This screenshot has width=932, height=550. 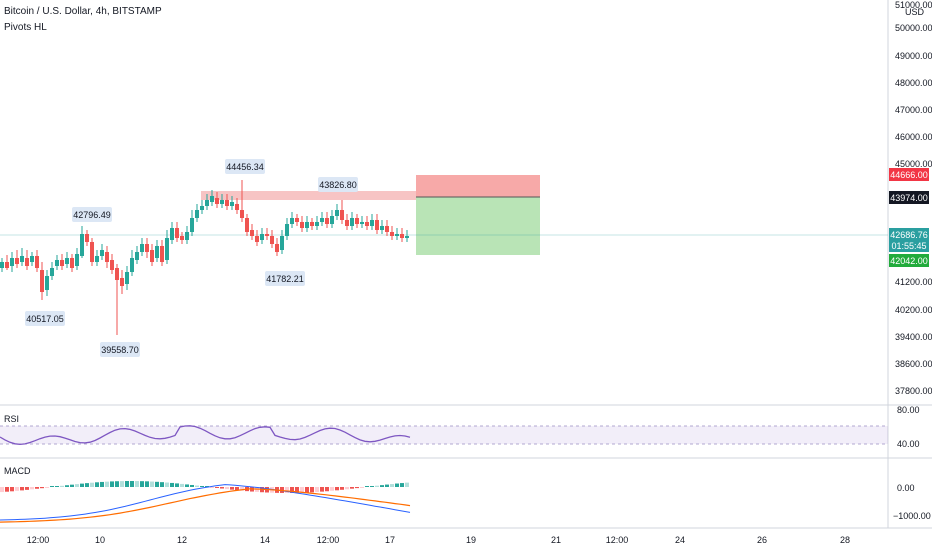 I want to click on last-price-tag, so click(x=909, y=240).